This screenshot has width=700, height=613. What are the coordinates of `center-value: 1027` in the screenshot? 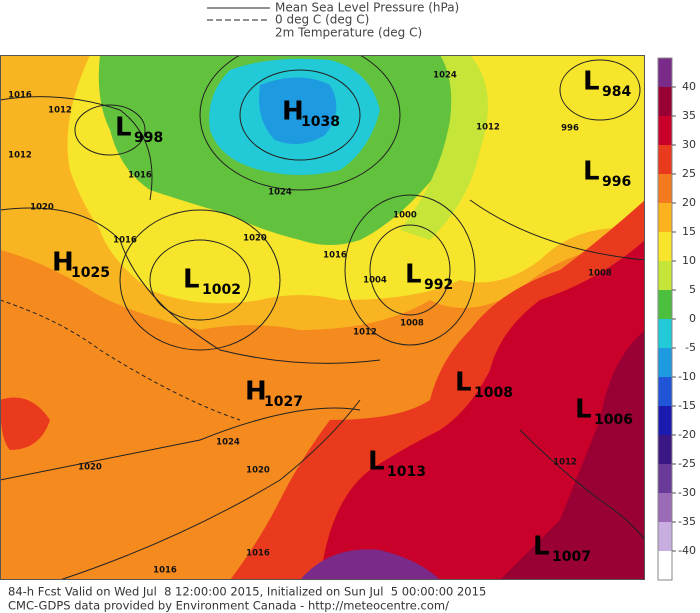 It's located at (283, 402).